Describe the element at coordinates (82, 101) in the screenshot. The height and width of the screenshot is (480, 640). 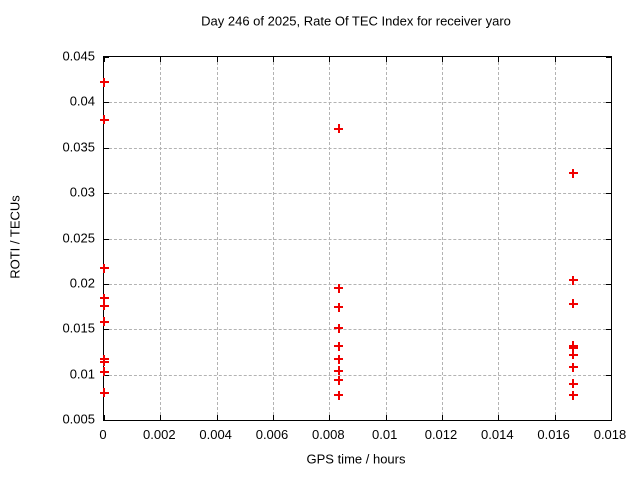
I see `y-tick-label: 0.04` at that location.